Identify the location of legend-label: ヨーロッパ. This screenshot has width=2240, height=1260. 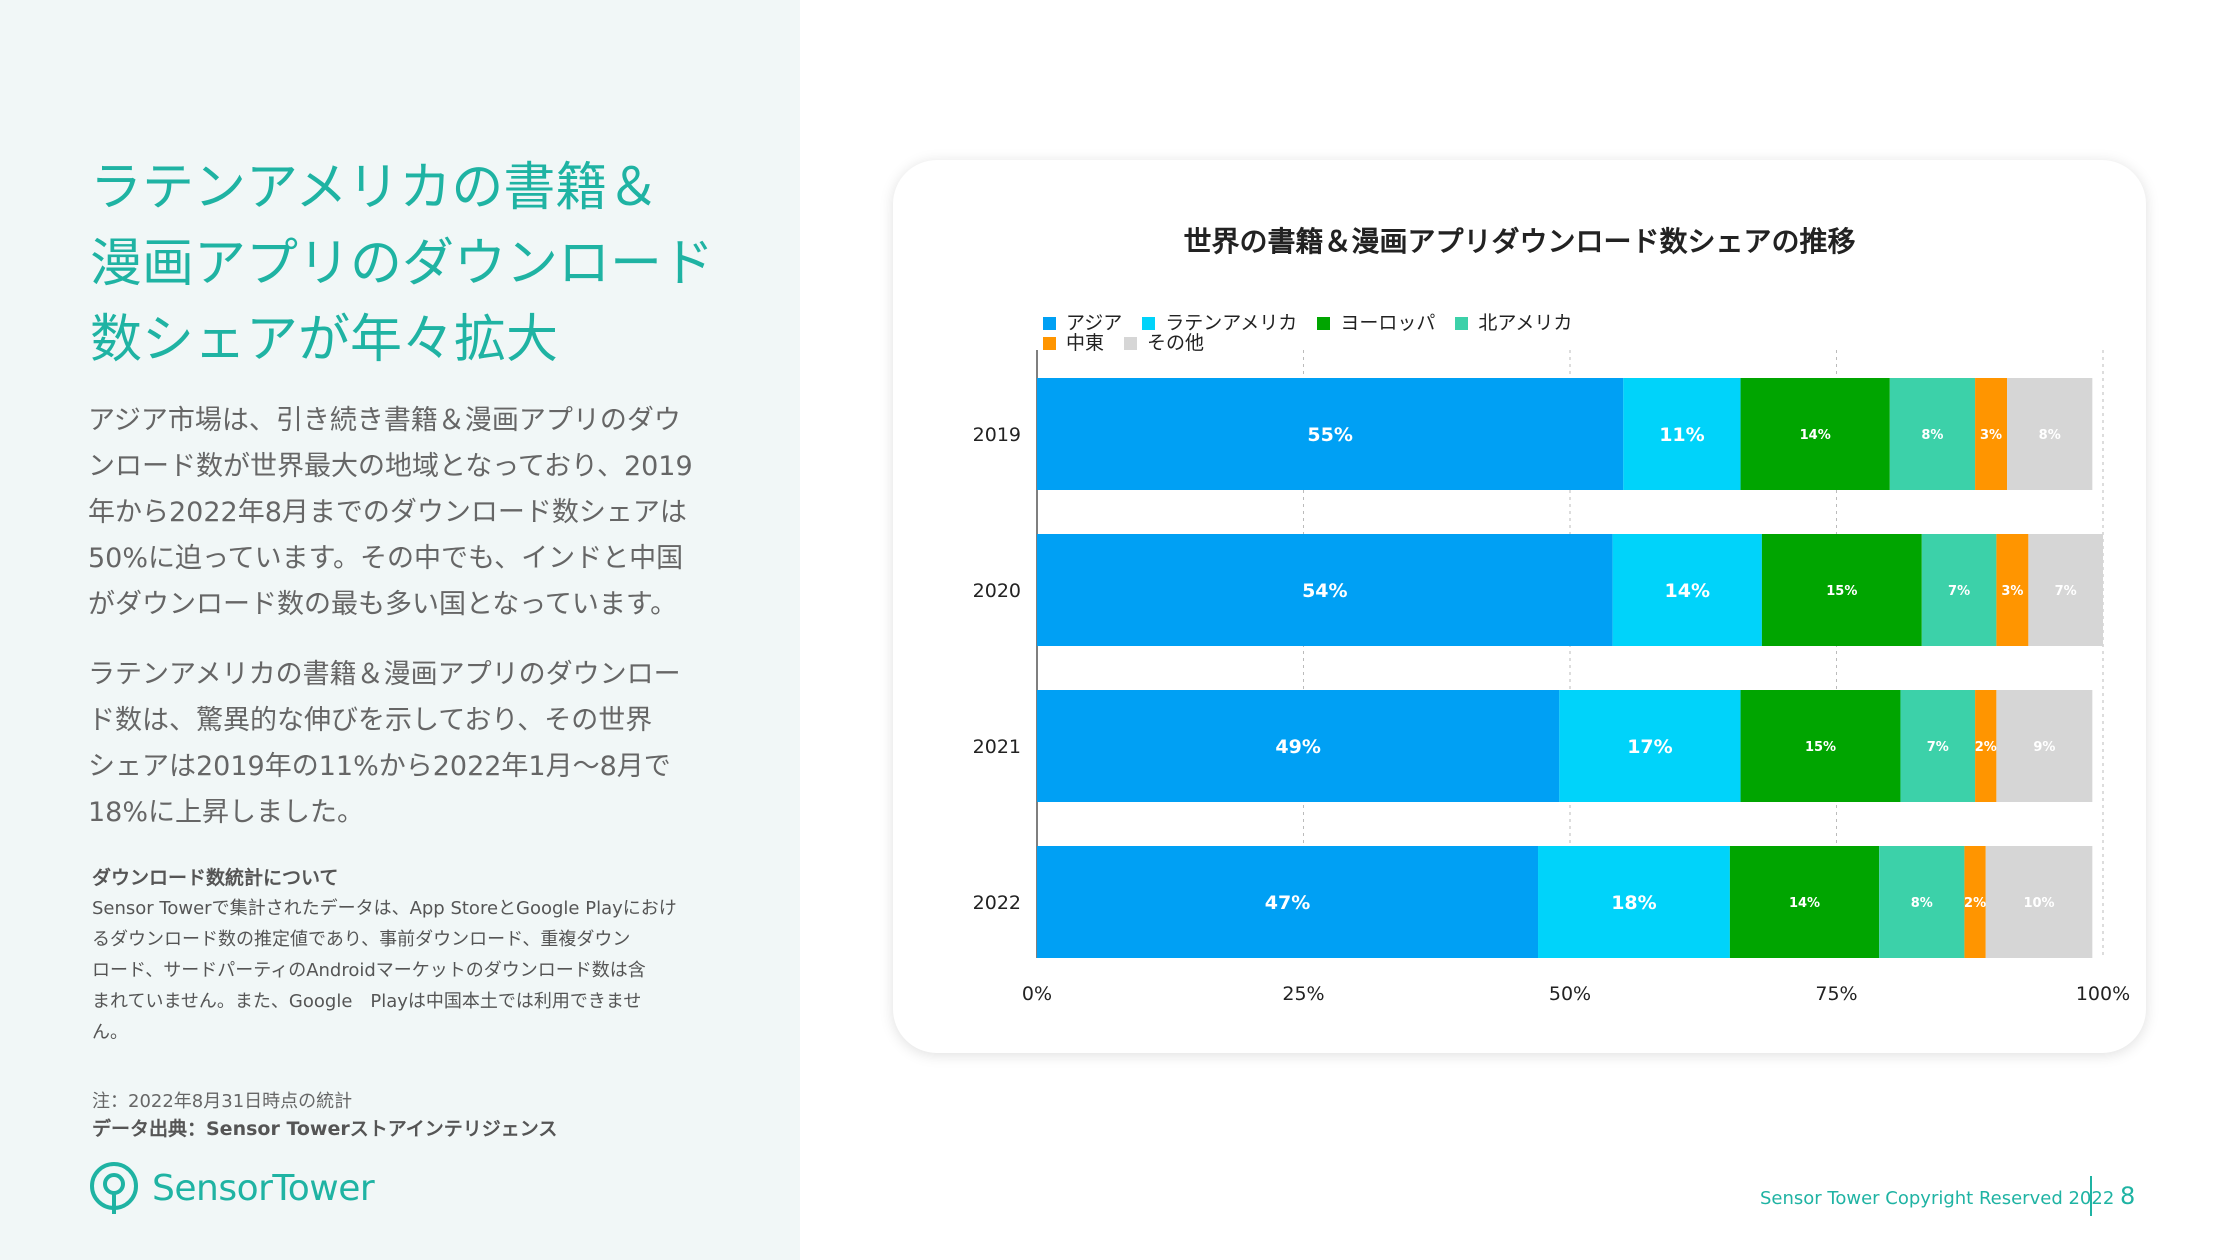
(1388, 323).